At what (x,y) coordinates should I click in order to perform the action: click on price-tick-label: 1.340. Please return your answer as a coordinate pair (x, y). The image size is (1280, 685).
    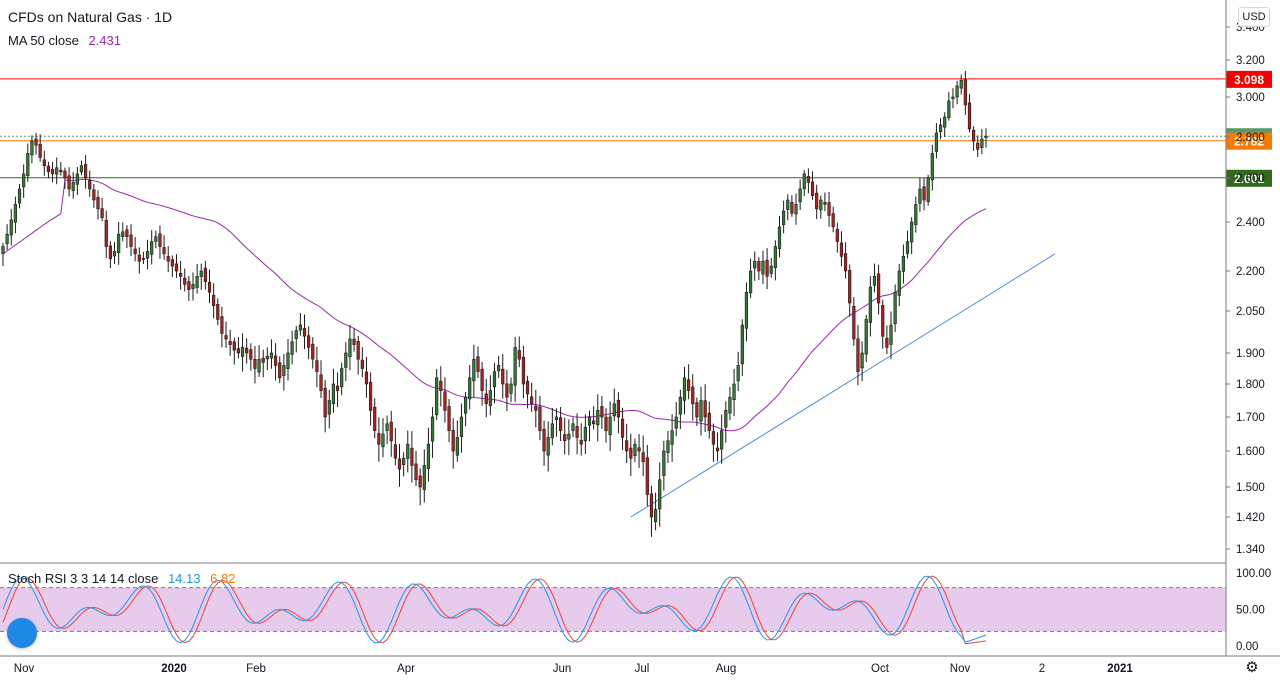
    Looking at the image, I should click on (1250, 550).